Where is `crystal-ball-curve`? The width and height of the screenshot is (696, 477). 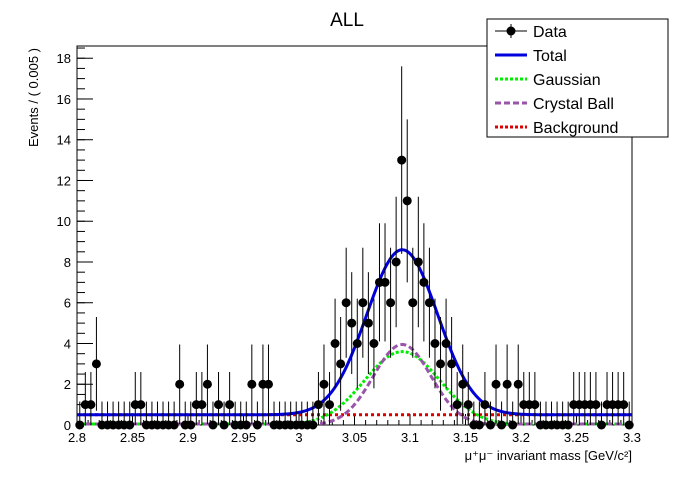 crystal-ball-curve is located at coordinates (354, 384).